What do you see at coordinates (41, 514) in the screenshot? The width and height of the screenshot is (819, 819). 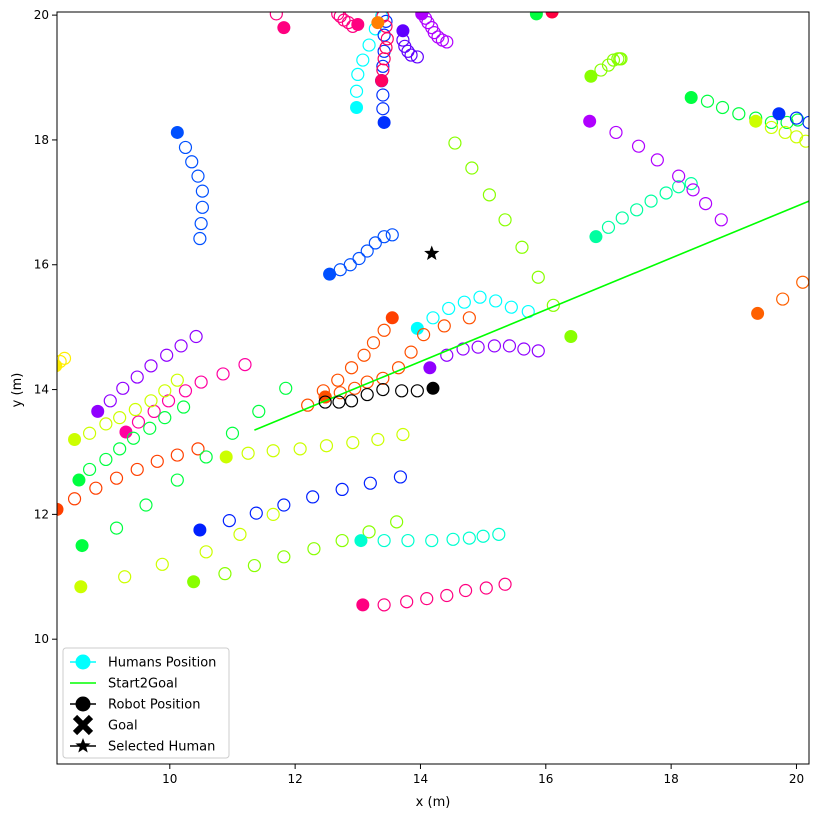 I see `y-tick-label: 12` at bounding box center [41, 514].